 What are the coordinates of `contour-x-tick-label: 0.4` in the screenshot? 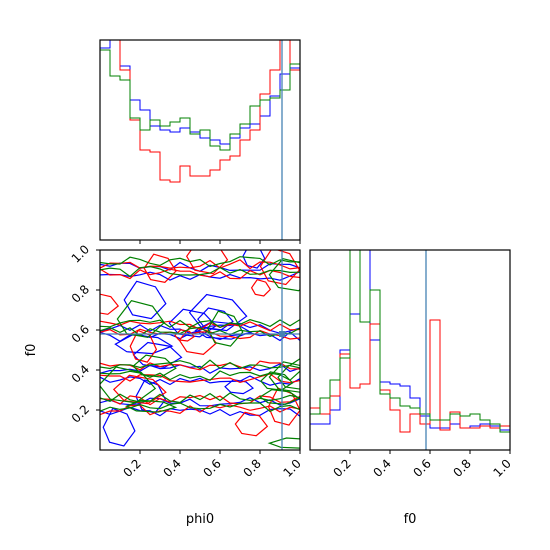 It's located at (171, 467).